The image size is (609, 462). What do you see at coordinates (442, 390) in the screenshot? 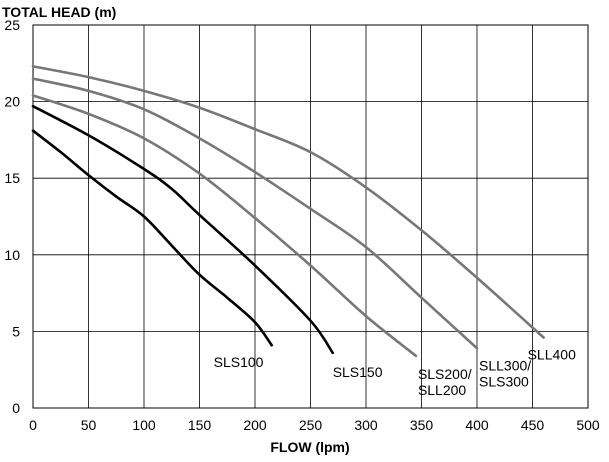
I see `series-label-line: SLL200` at bounding box center [442, 390].